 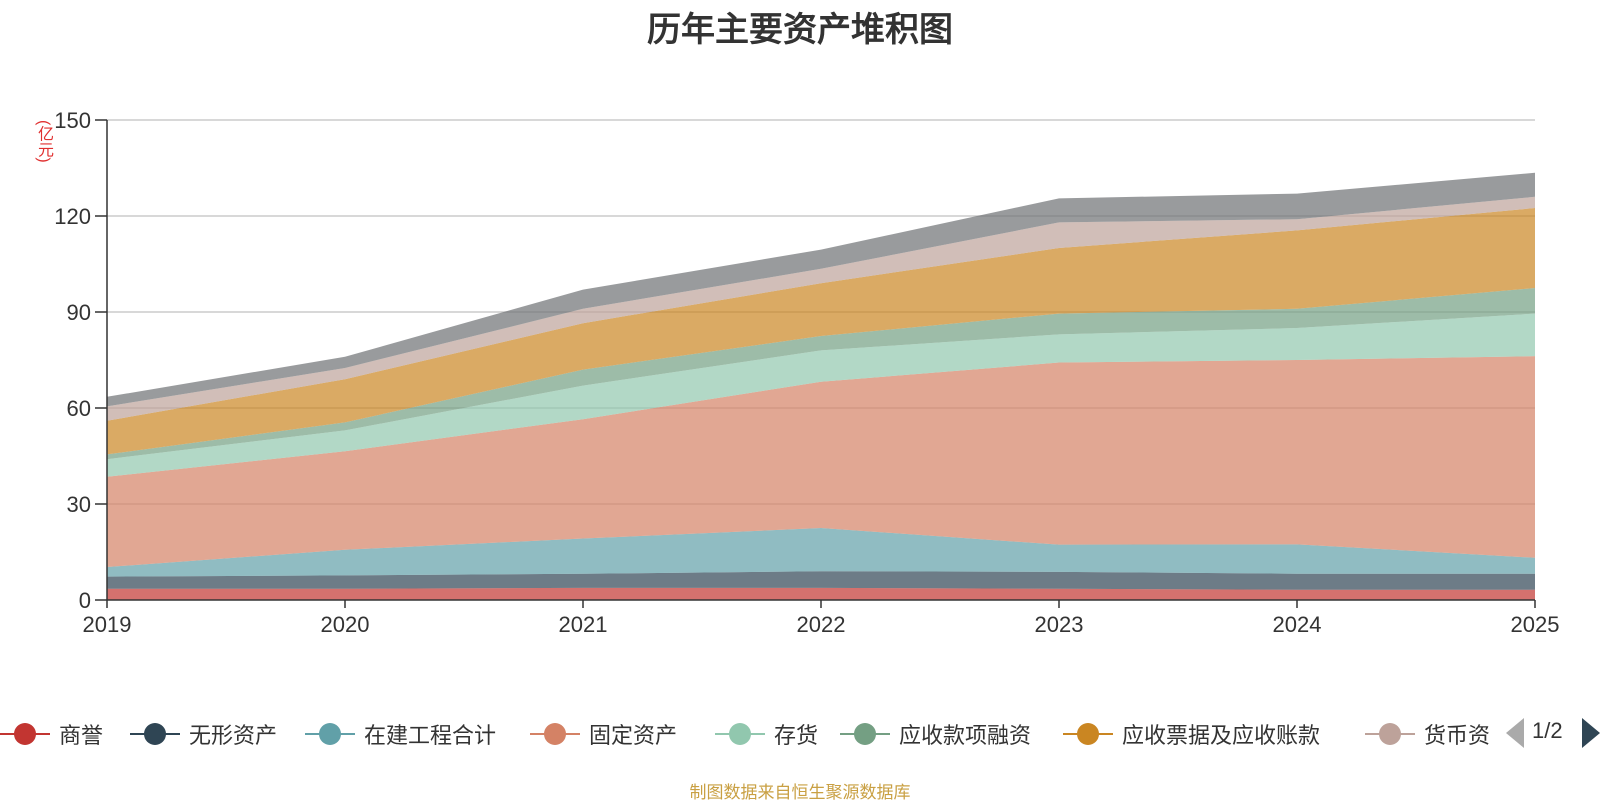 I want to click on legend-item-7: 应收票据及应收账款, so click(x=1191, y=734).